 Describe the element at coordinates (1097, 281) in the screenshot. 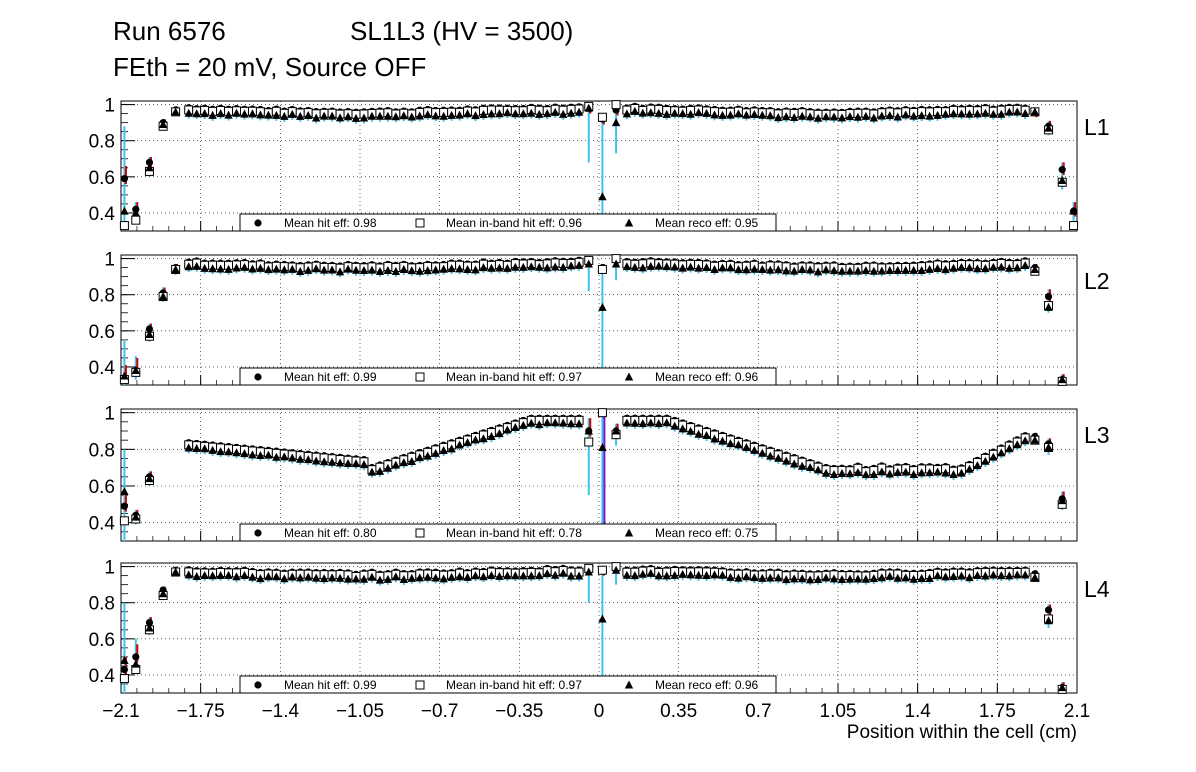

I see `panel-label: L2` at that location.